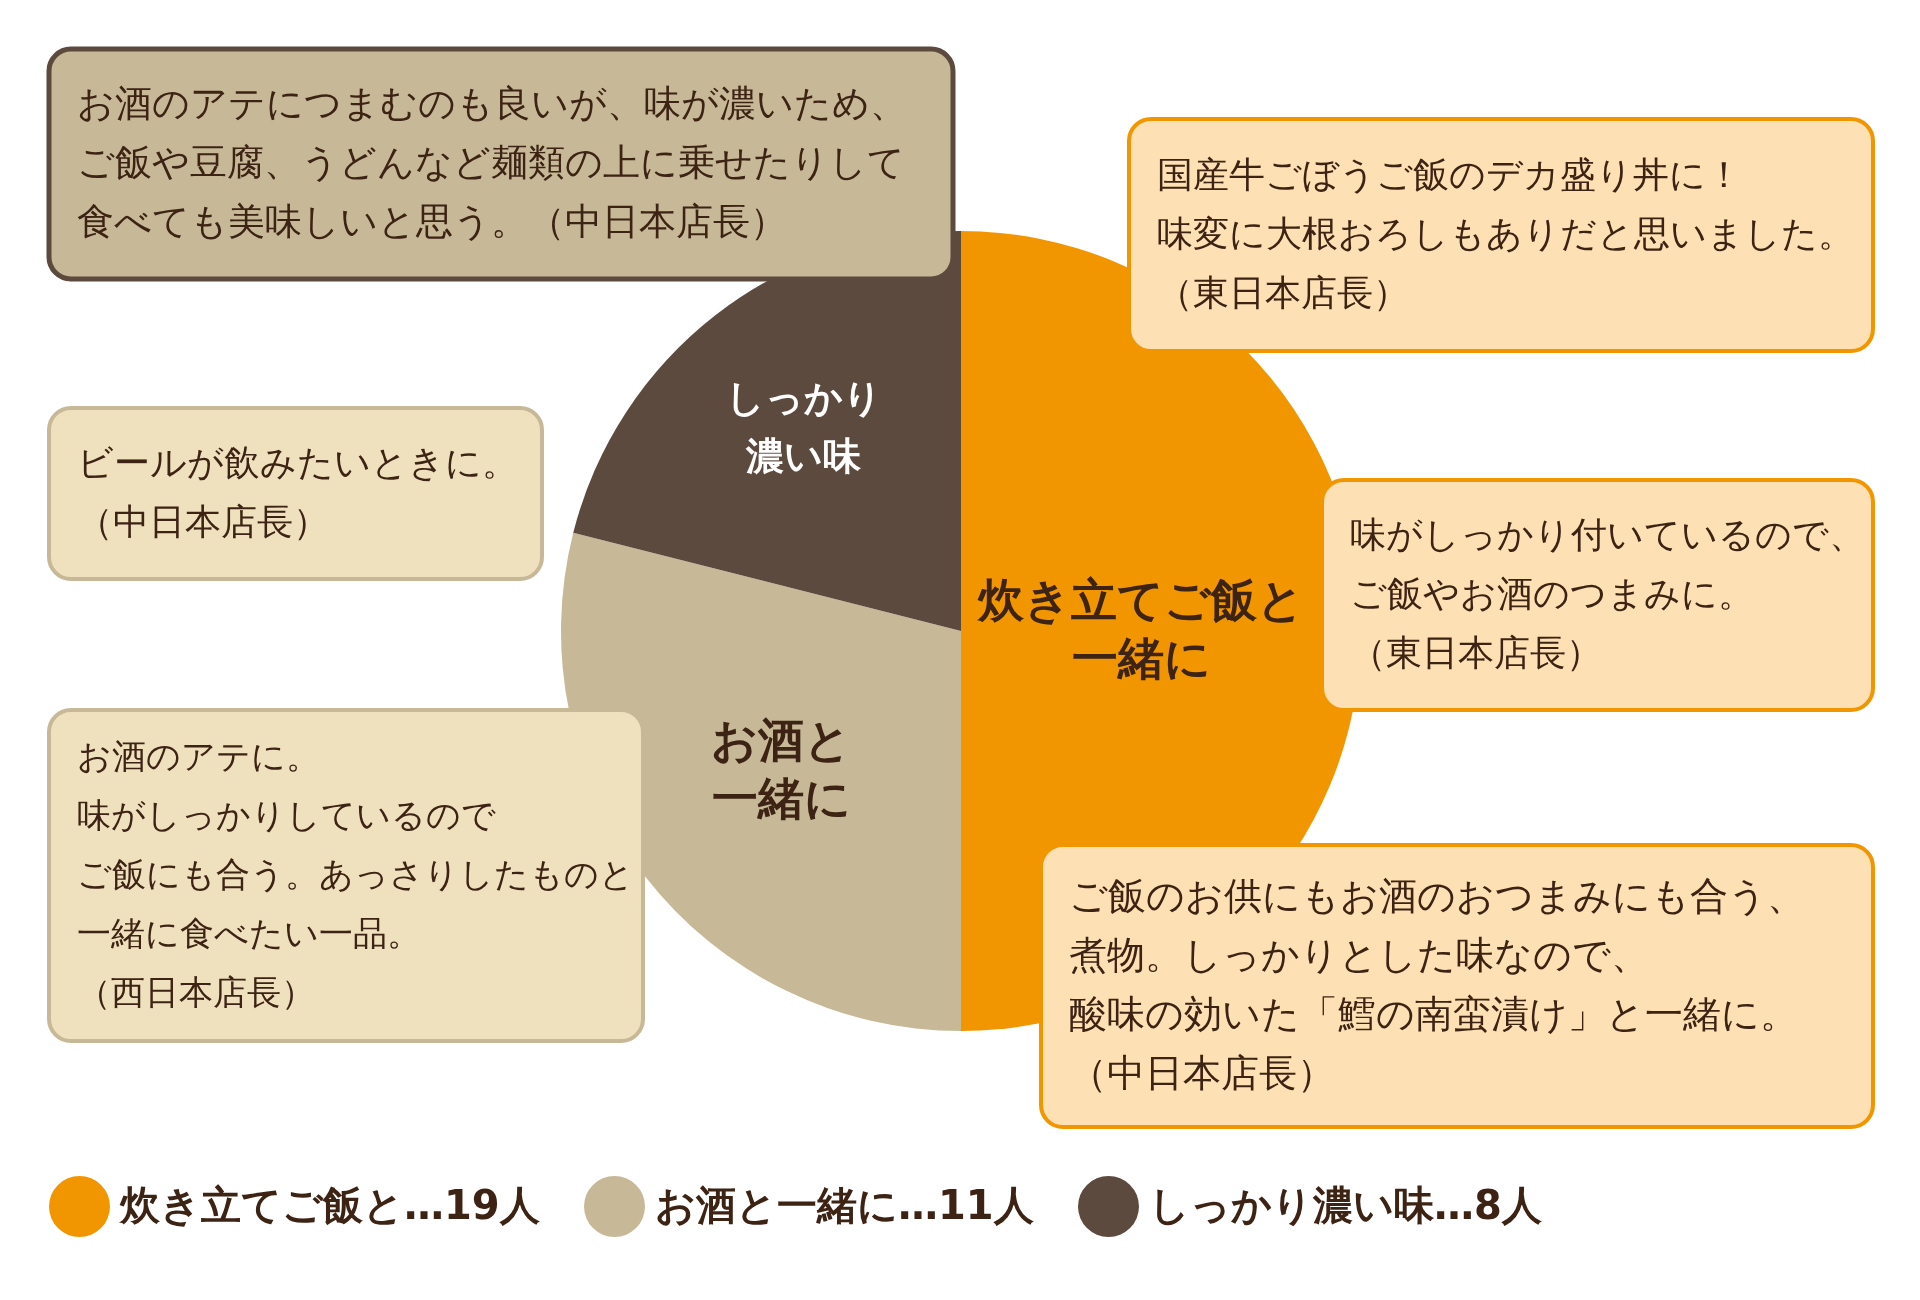 The width and height of the screenshot is (1920, 1300). Describe the element at coordinates (1505, 233) in the screenshot. I see `text: 国産牛ごぼうご飯のデカ盛り丼に！味変に大根おろしもありだと思いました。（東日本店長）` at that location.